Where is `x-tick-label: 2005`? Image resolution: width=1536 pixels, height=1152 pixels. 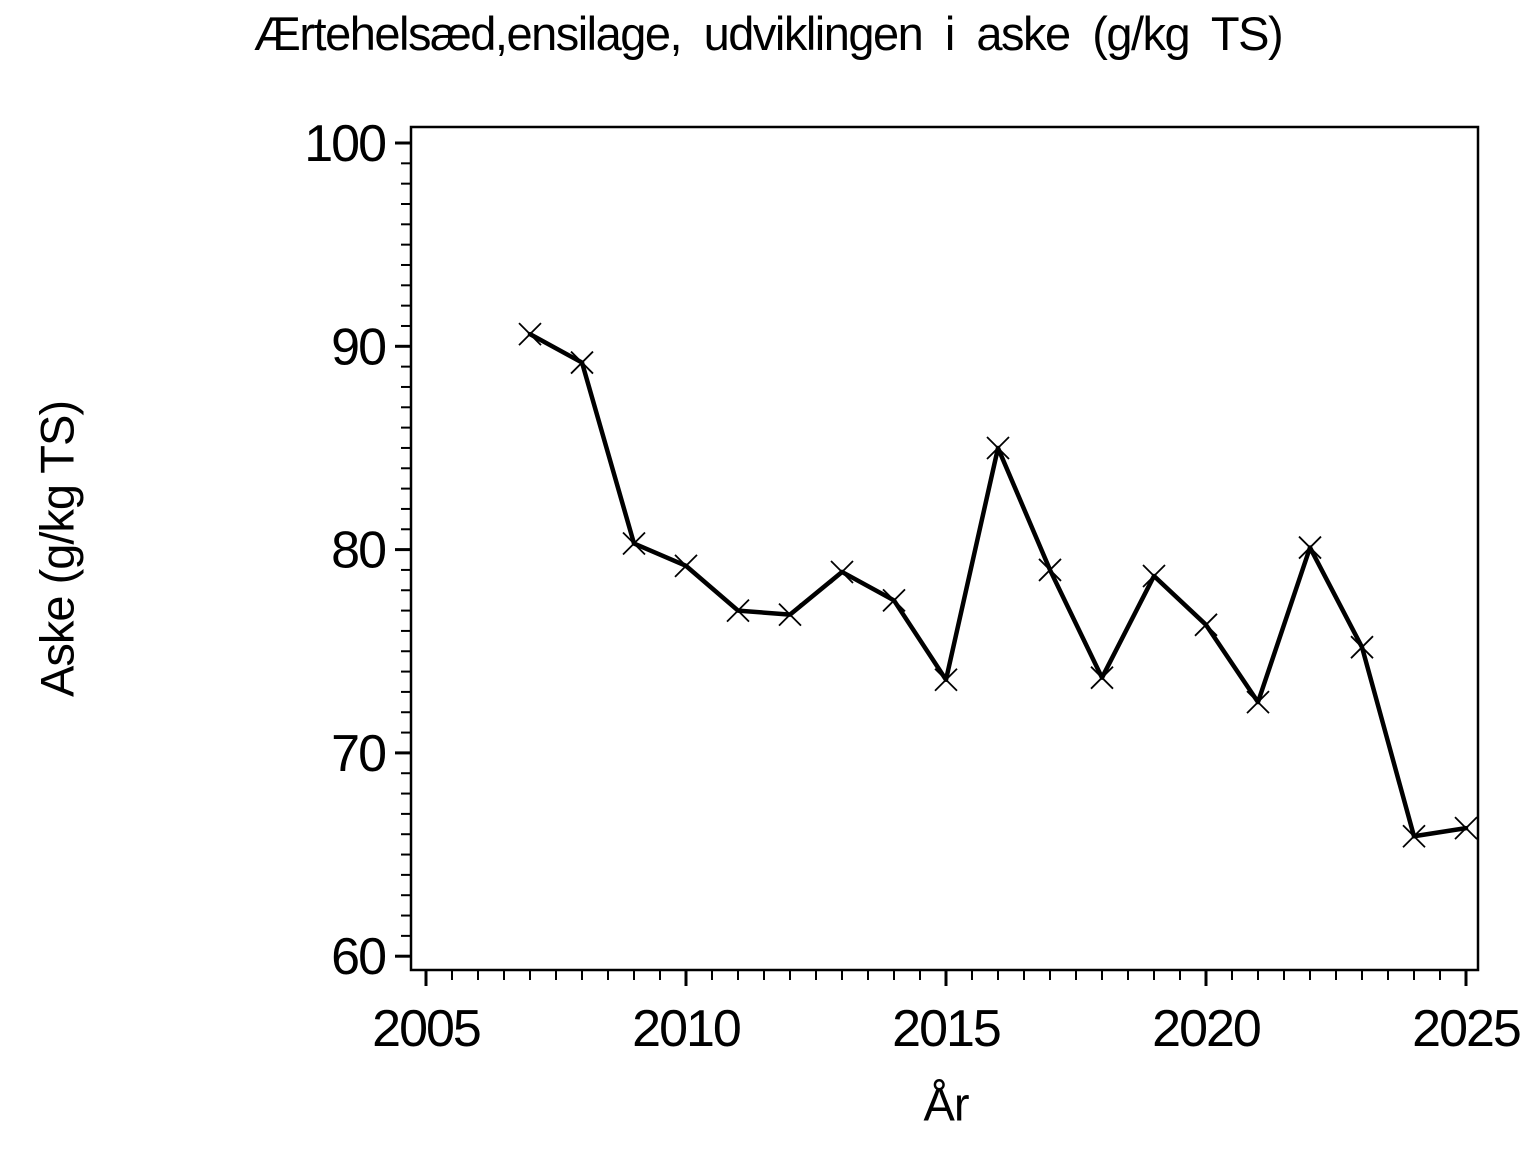 x-tick-label: 2005 is located at coordinates (426, 1029).